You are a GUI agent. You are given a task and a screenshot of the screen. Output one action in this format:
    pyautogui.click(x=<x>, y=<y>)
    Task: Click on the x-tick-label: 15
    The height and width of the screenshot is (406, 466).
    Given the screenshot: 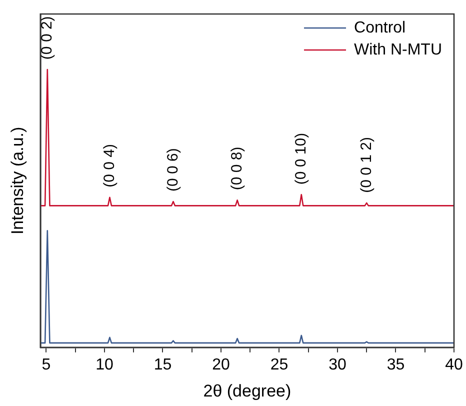 What is the action you would take?
    pyautogui.click(x=163, y=365)
    